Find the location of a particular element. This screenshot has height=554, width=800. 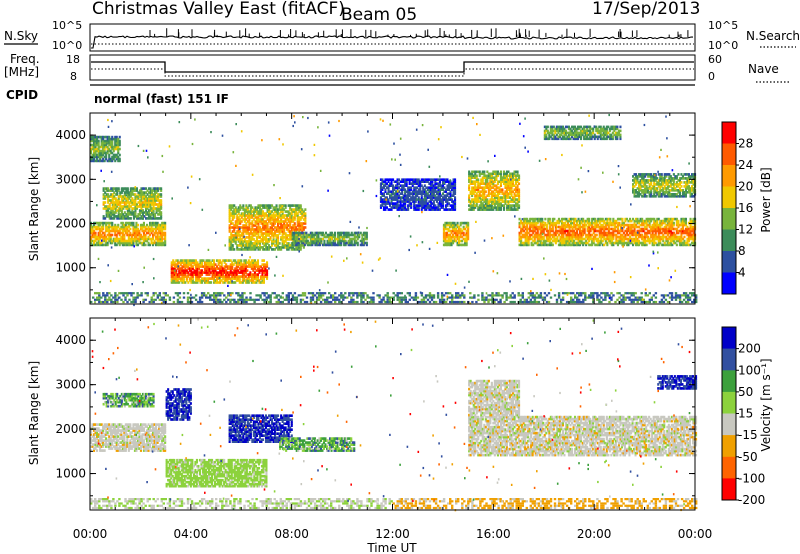

power-echo-region is located at coordinates (267, 227).